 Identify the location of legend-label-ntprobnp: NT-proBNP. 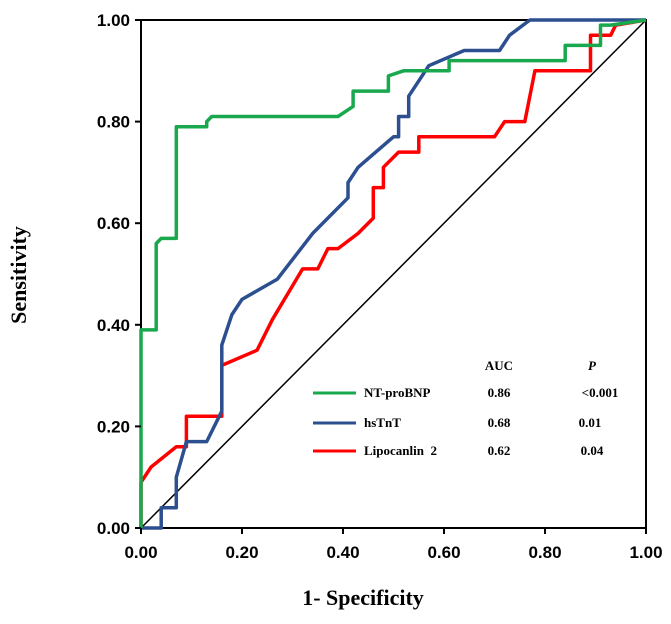
(397, 392).